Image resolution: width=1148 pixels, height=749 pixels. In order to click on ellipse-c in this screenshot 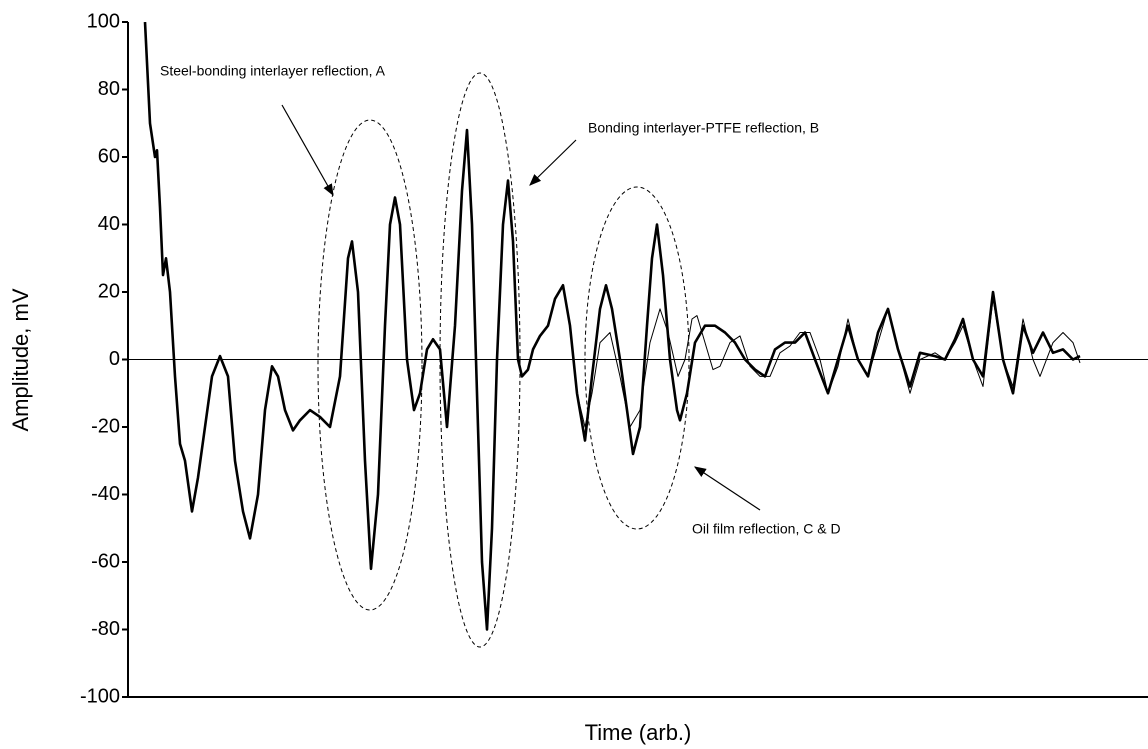, I will do `click(637, 358)`.